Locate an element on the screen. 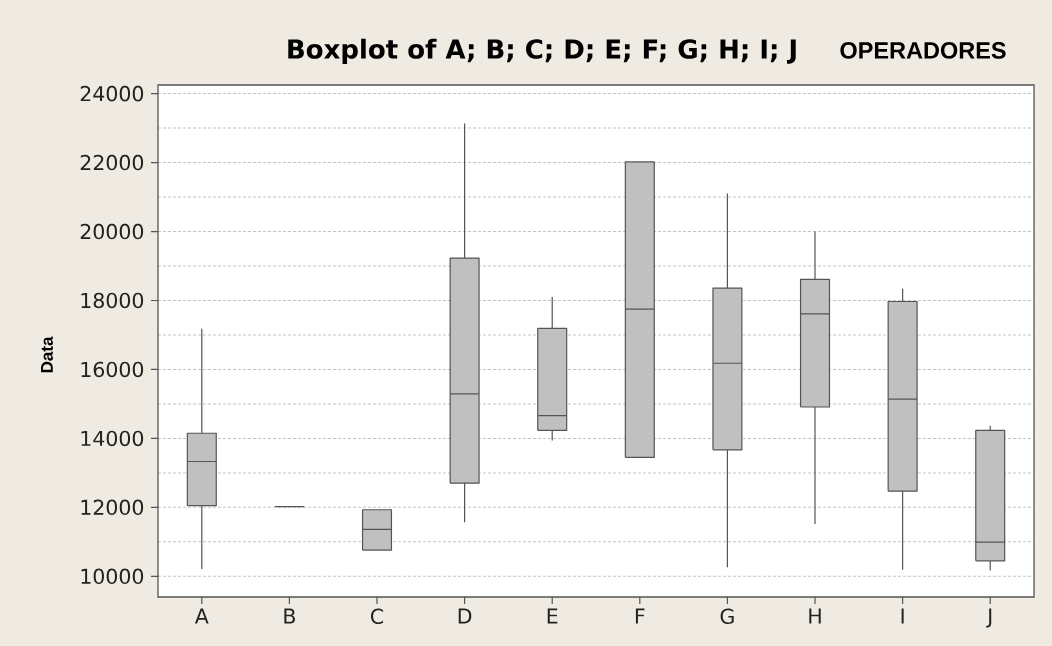 This screenshot has height=646, width=1052. x-tick-label: G is located at coordinates (727, 616).